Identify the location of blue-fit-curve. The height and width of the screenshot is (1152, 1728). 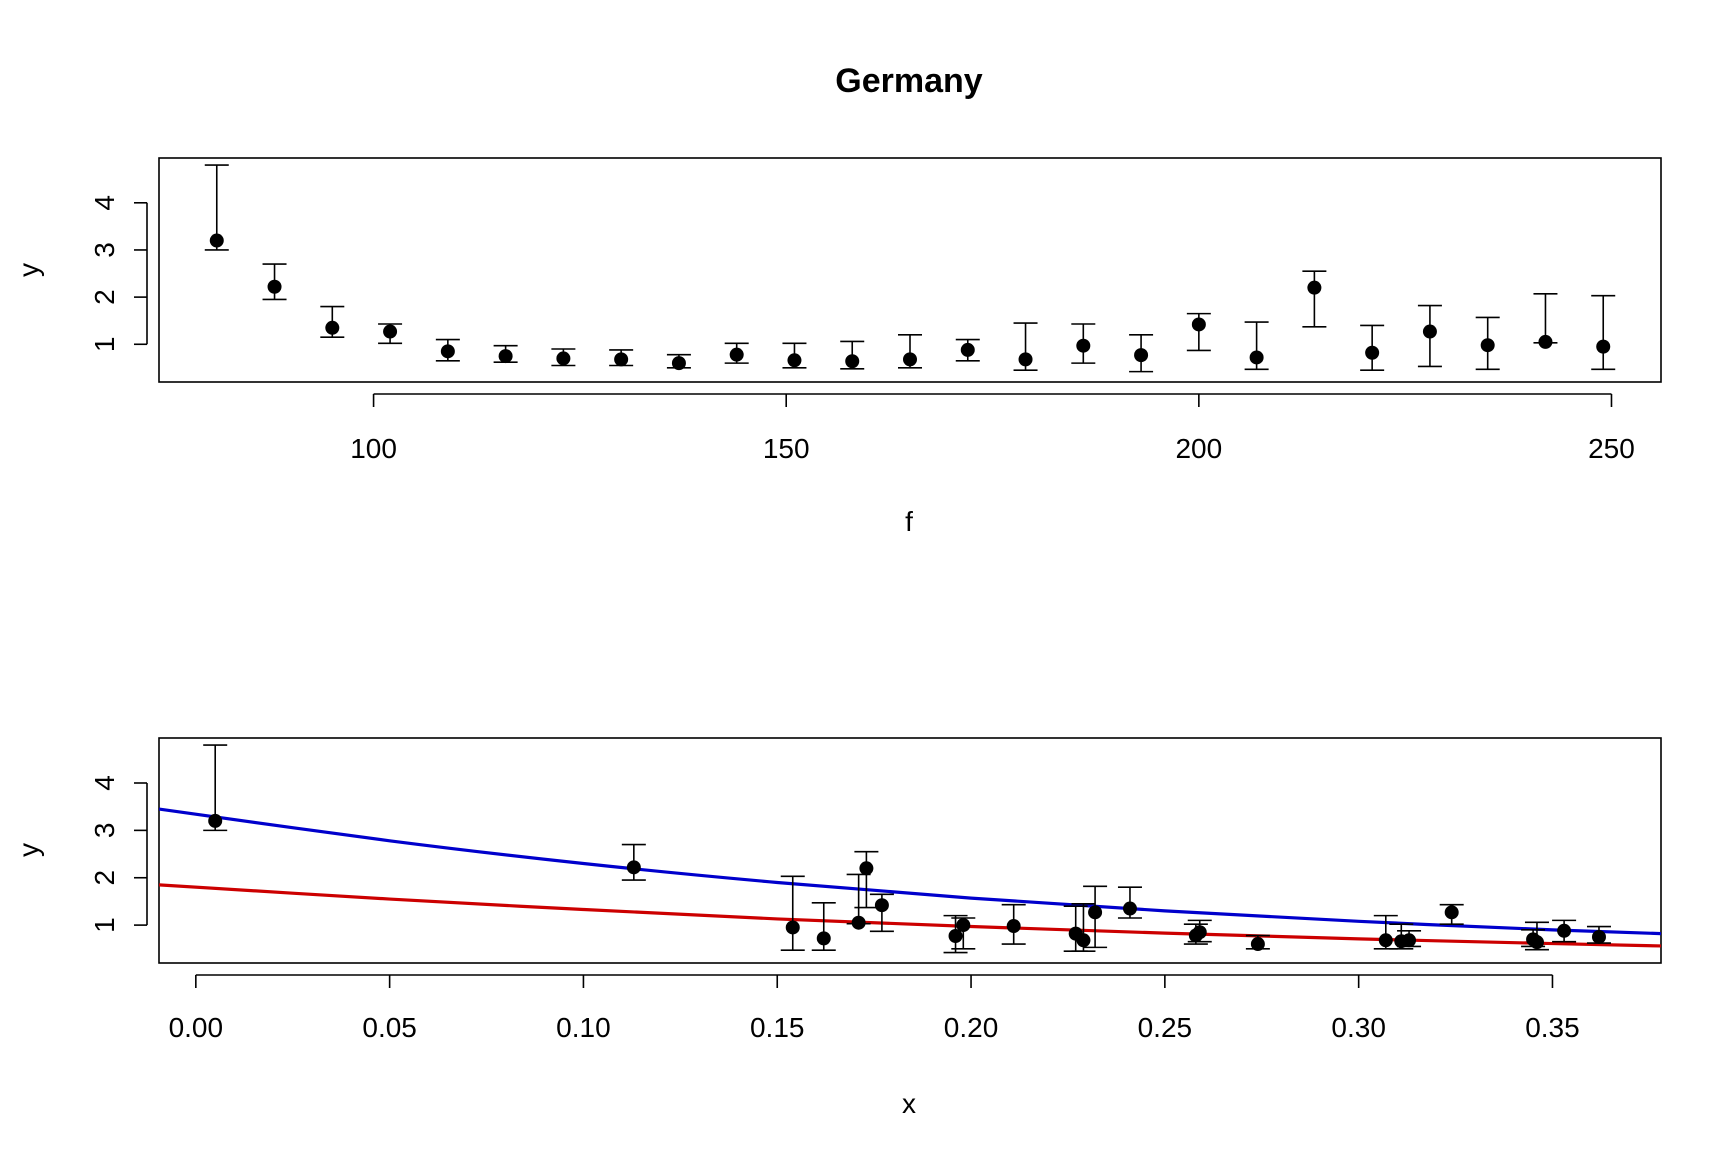
(910, 871).